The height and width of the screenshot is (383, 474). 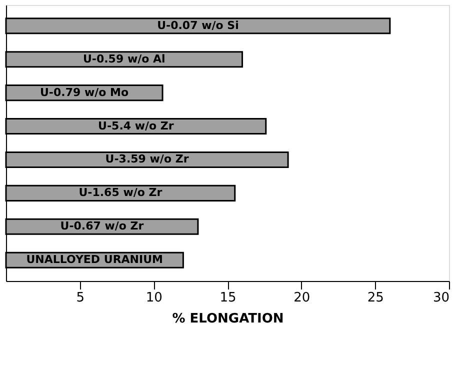 I want to click on y-tick-label: U-3.59 w/o Zr, so click(x=147, y=159).